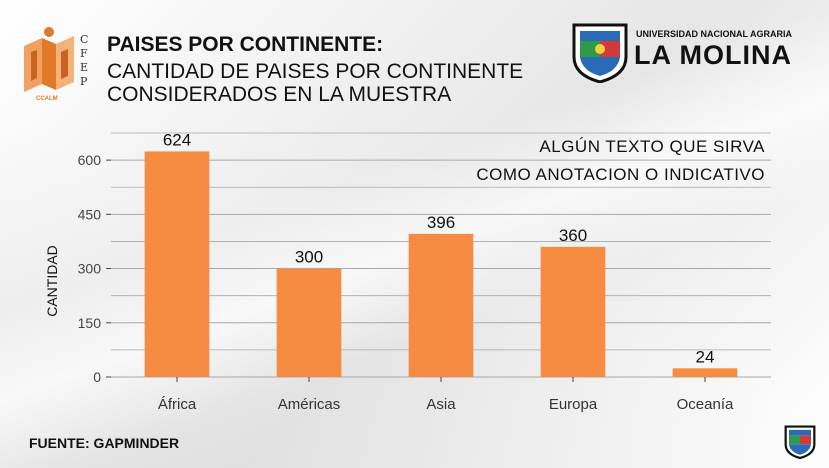  I want to click on bar-asia, so click(441, 305).